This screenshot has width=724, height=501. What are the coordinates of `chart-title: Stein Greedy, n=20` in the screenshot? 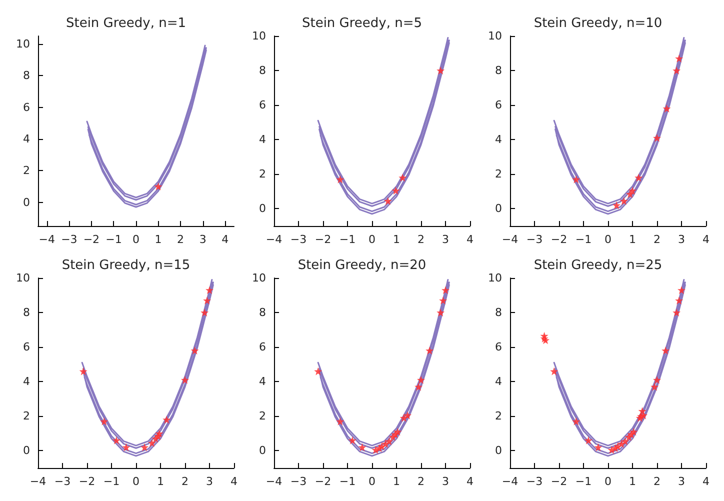 It's located at (362, 265).